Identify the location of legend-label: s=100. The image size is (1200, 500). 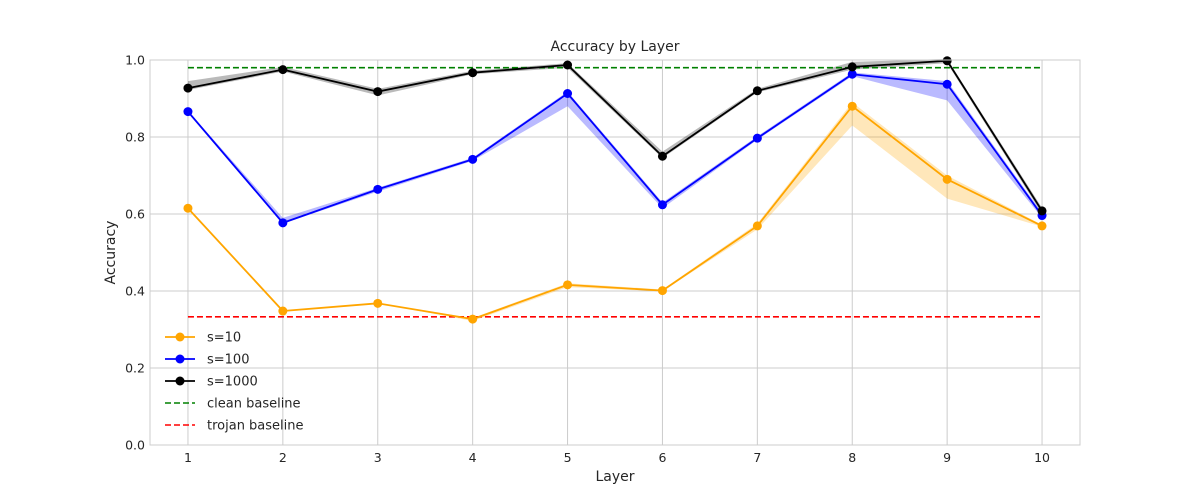
(228, 360).